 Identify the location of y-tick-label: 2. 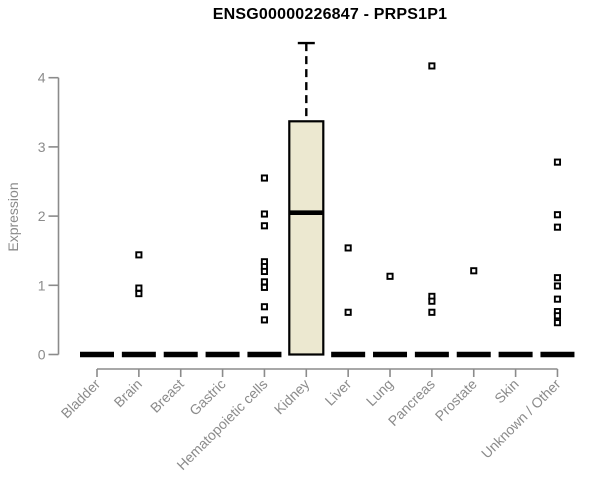
(42, 216).